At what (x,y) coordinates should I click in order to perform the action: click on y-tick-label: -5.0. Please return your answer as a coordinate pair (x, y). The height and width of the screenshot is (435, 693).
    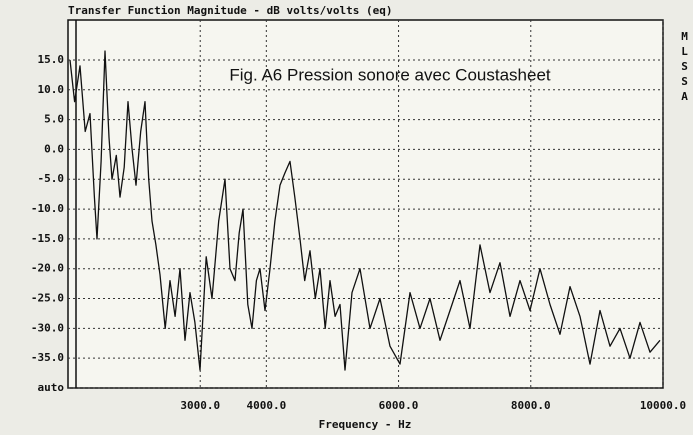
    Looking at the image, I should click on (51, 178).